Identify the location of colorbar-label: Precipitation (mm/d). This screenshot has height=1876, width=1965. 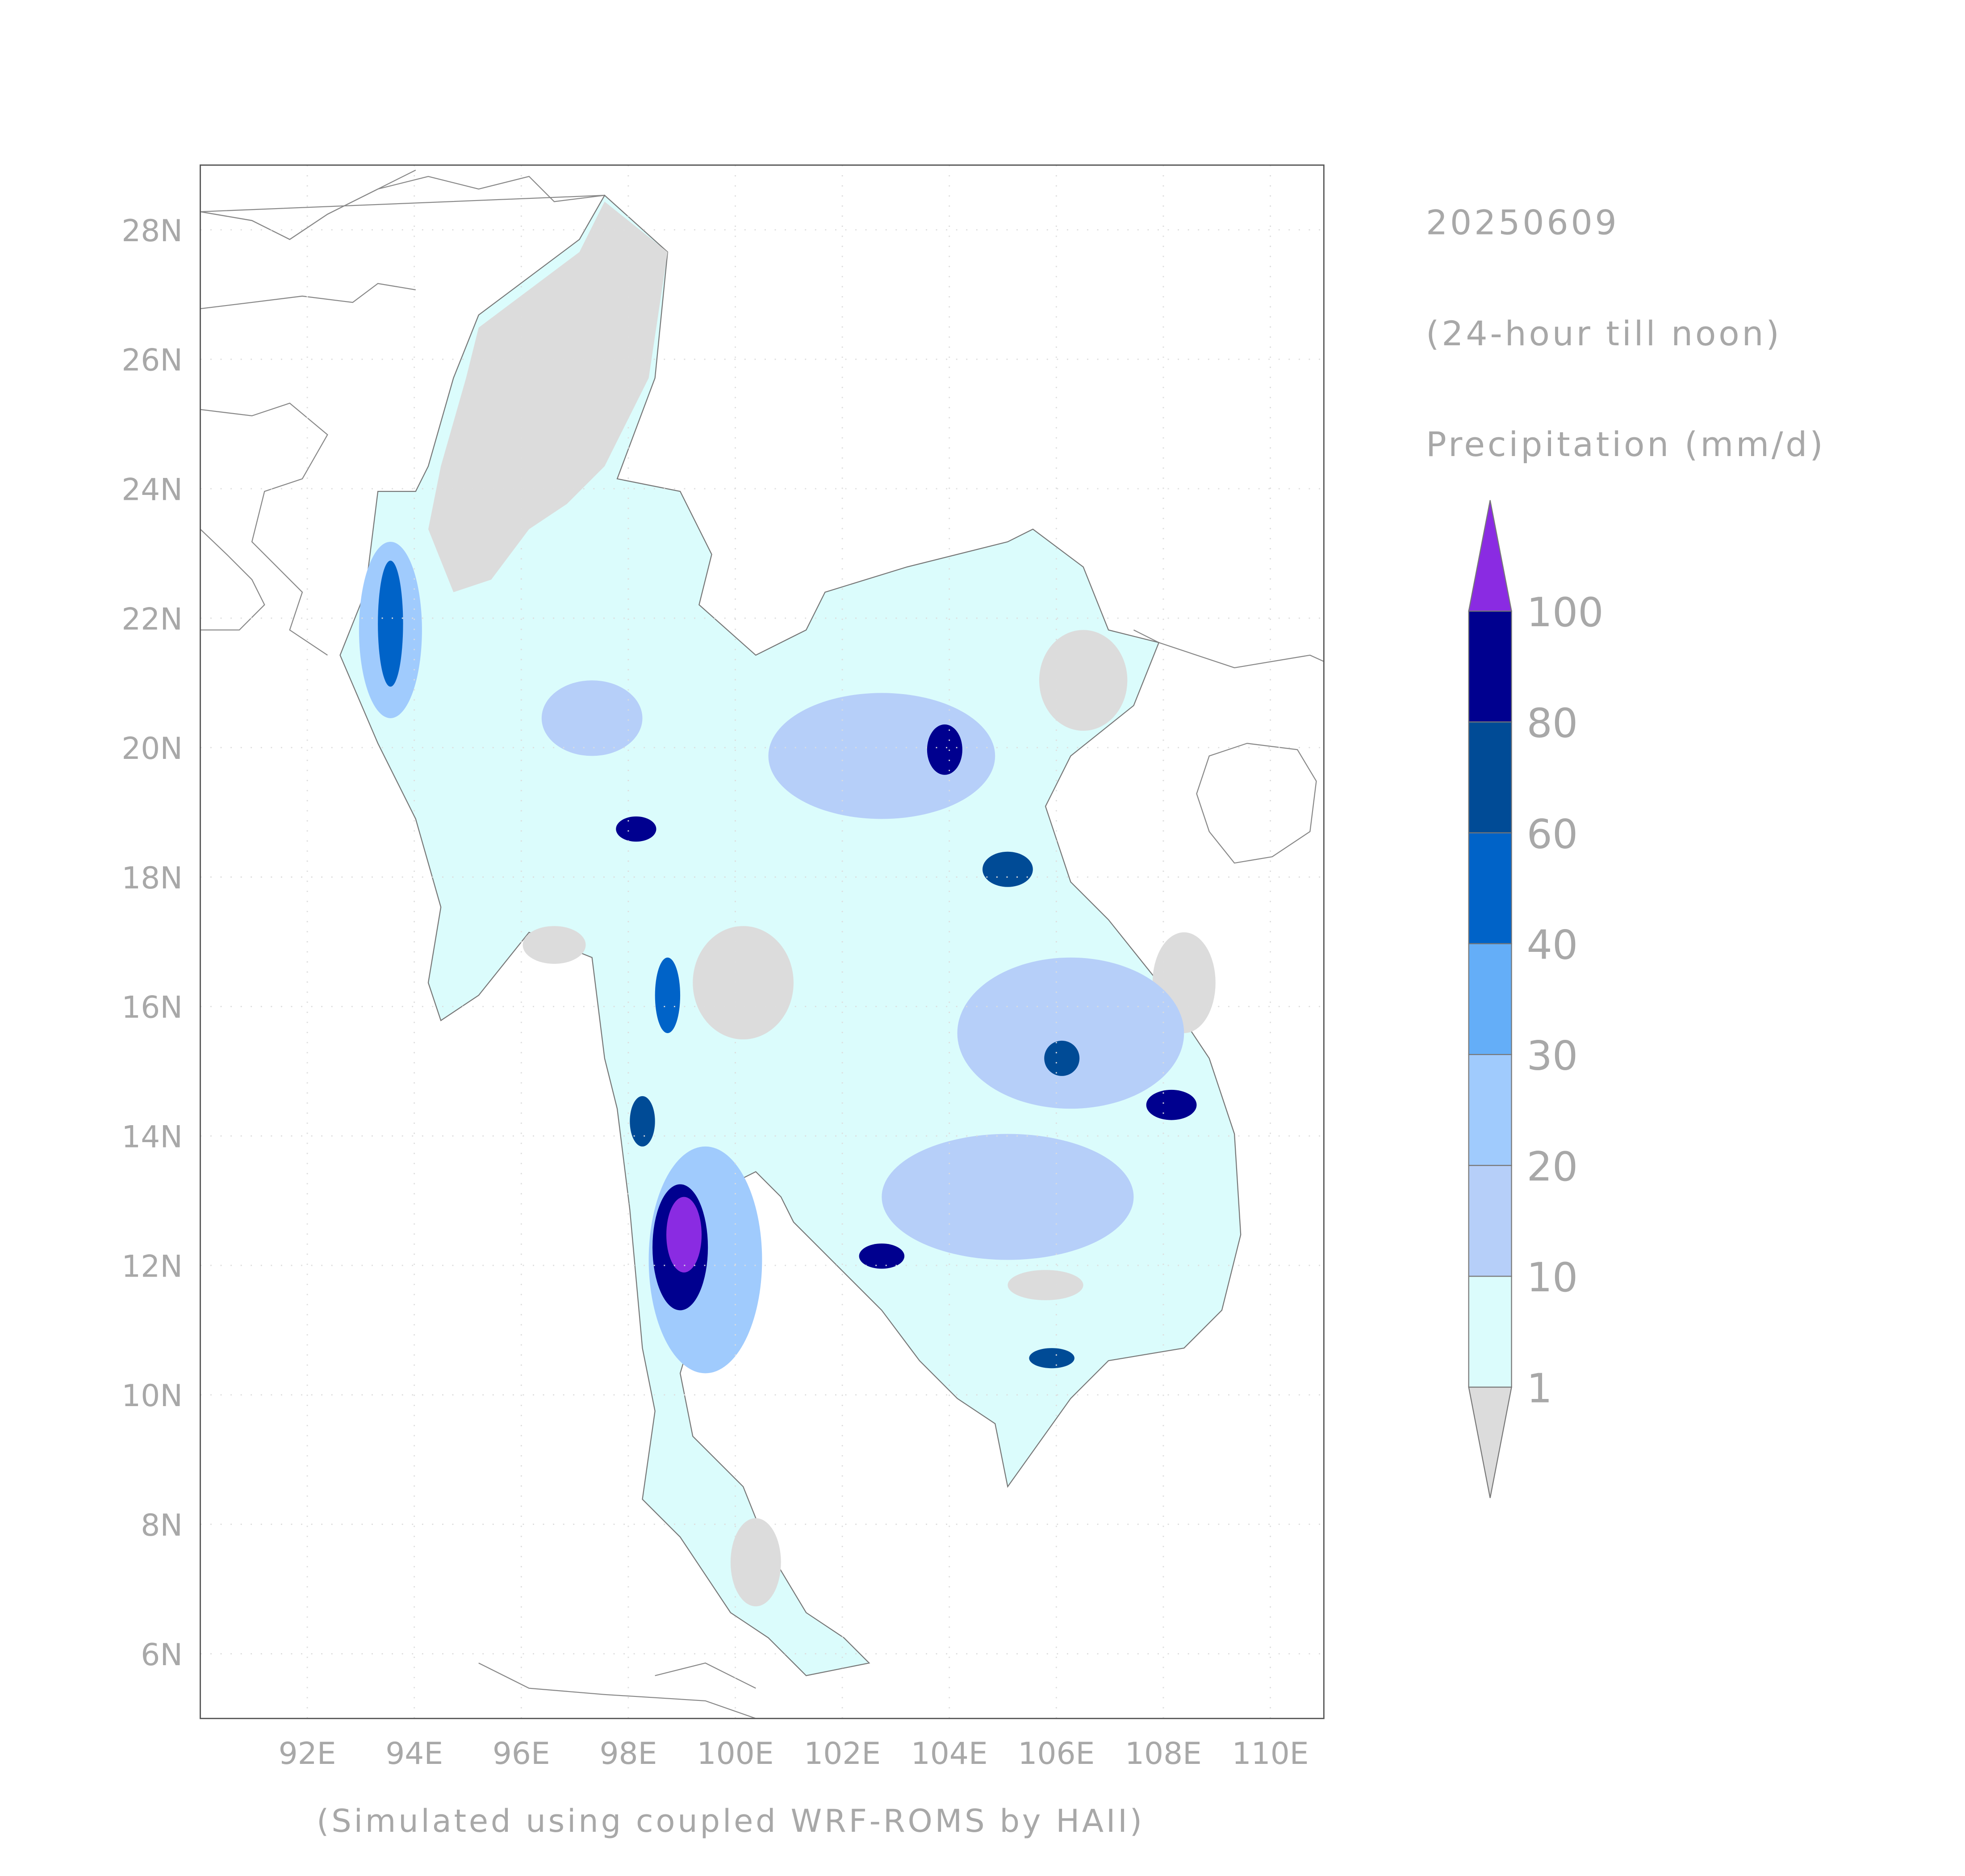
(1626, 444).